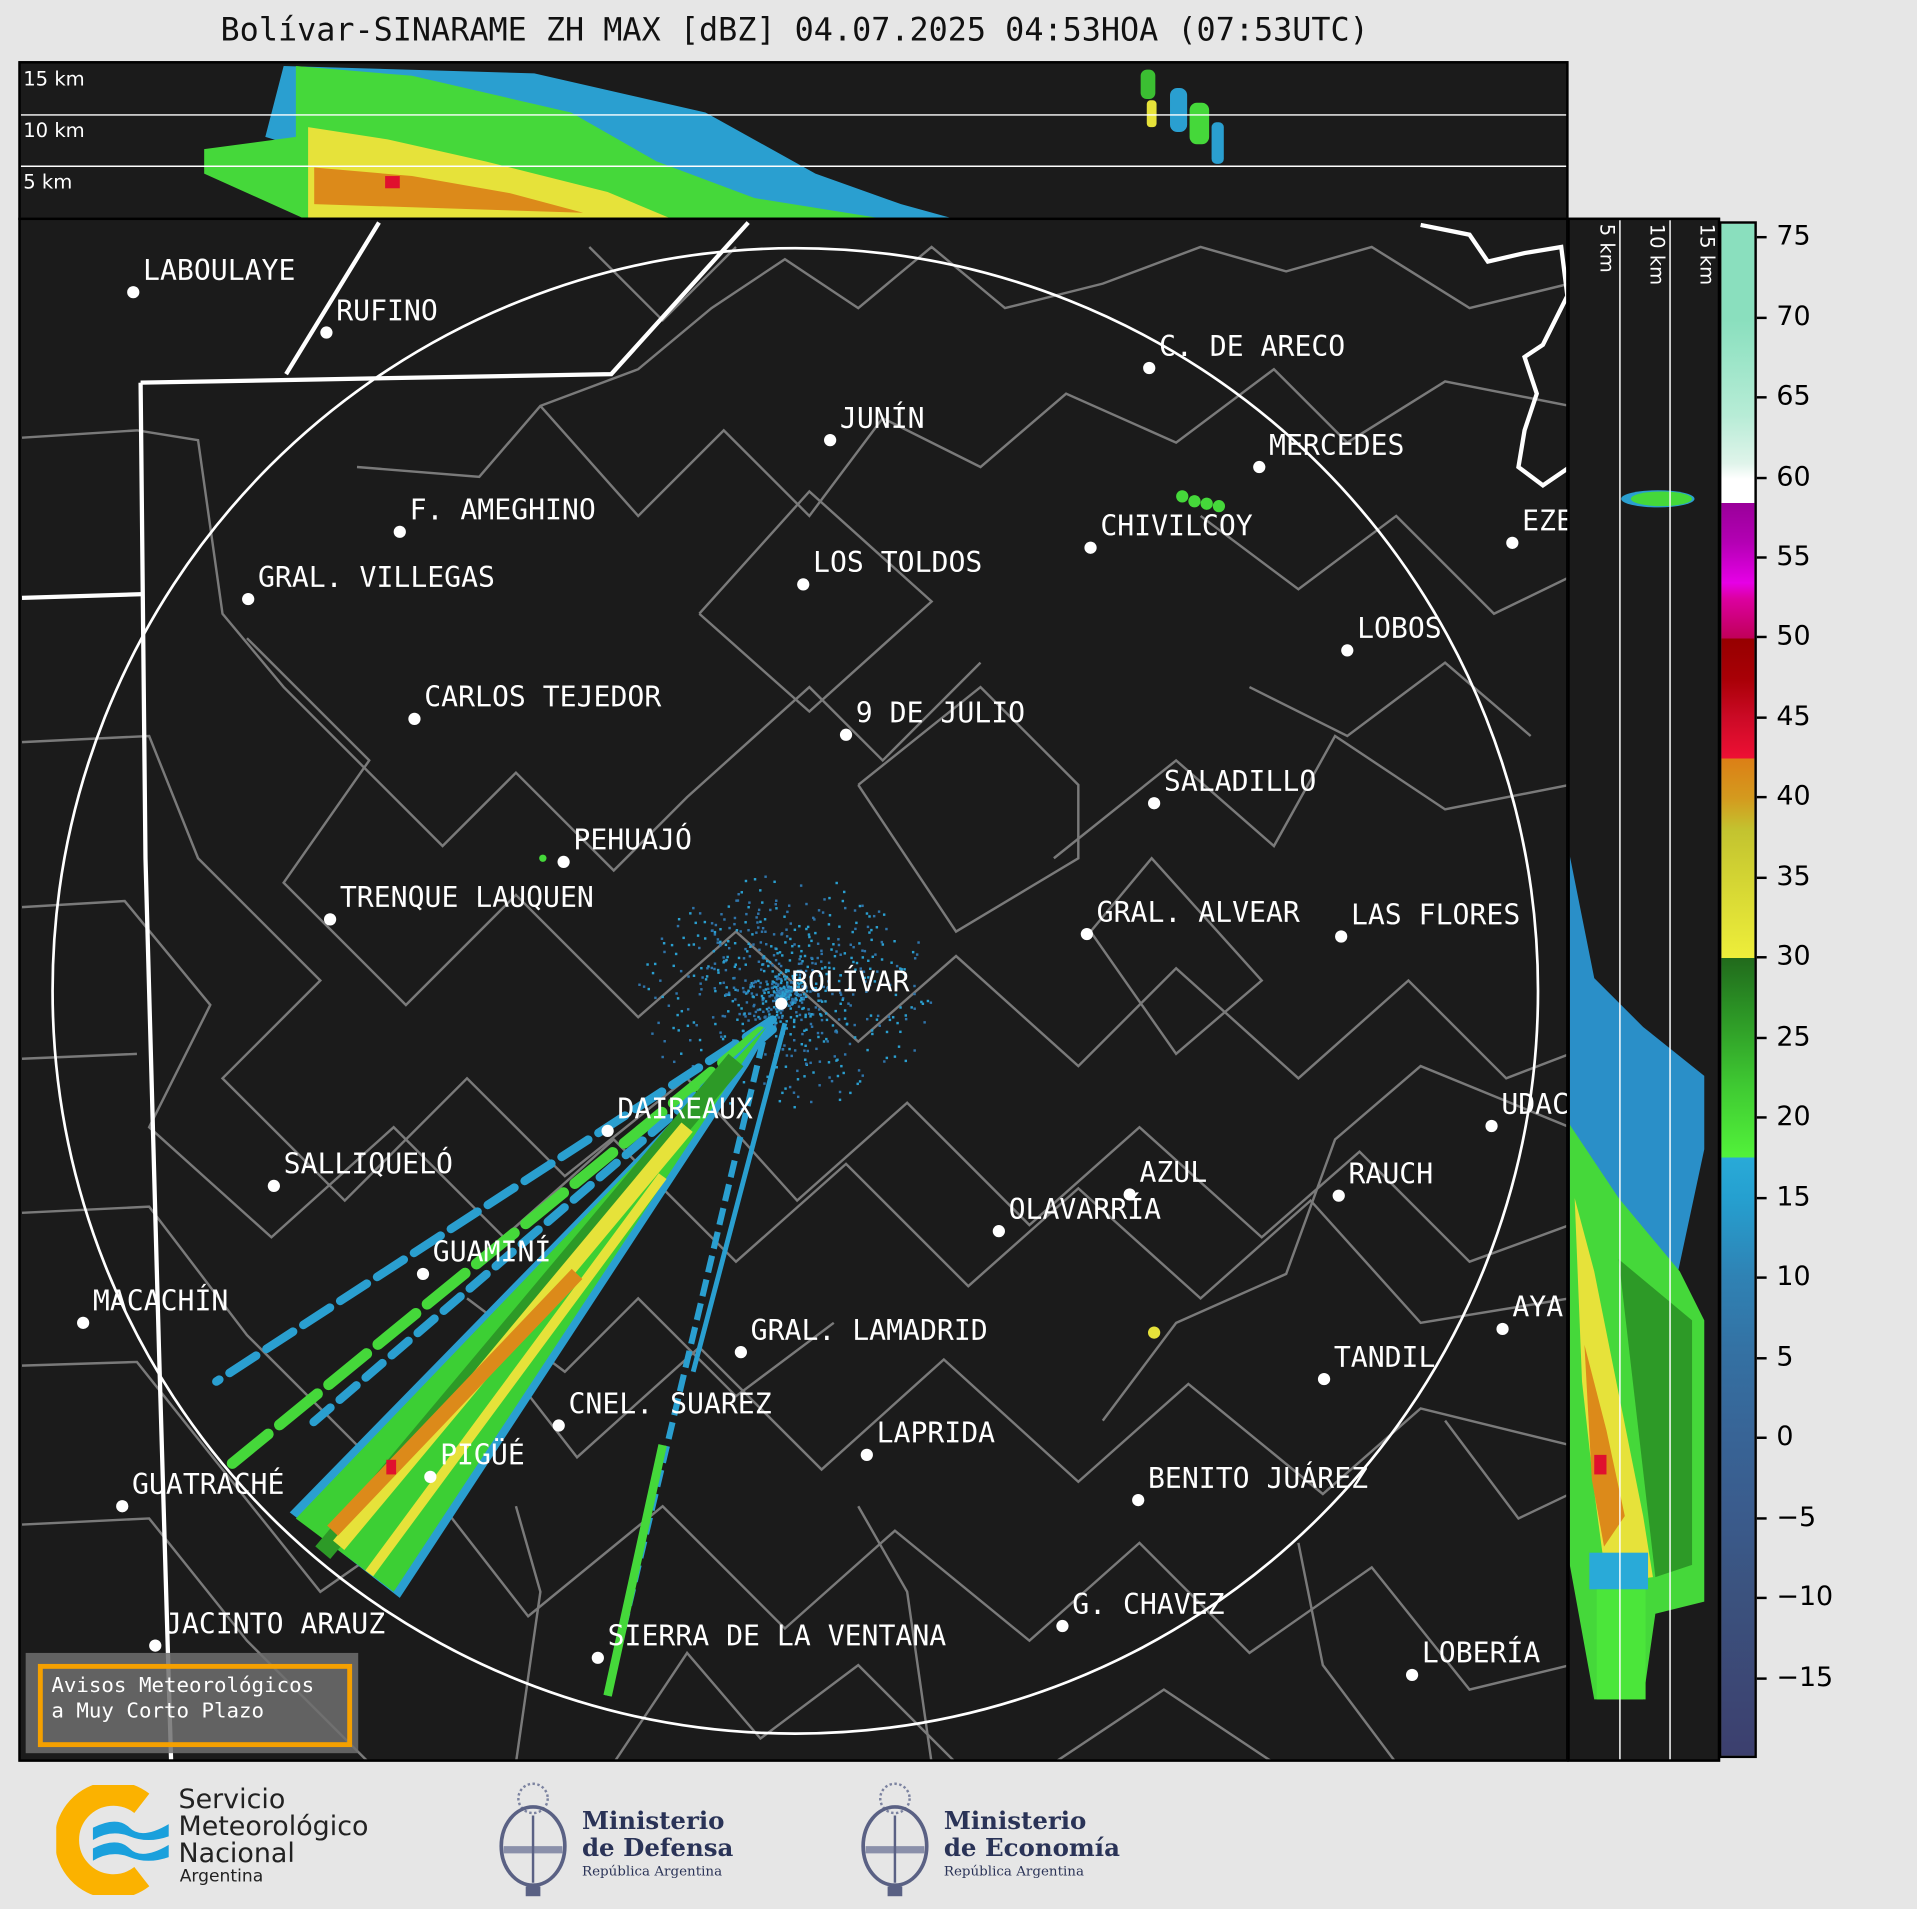  Describe the element at coordinates (219, 271) in the screenshot. I see `city-label: LABOULAYE` at that location.